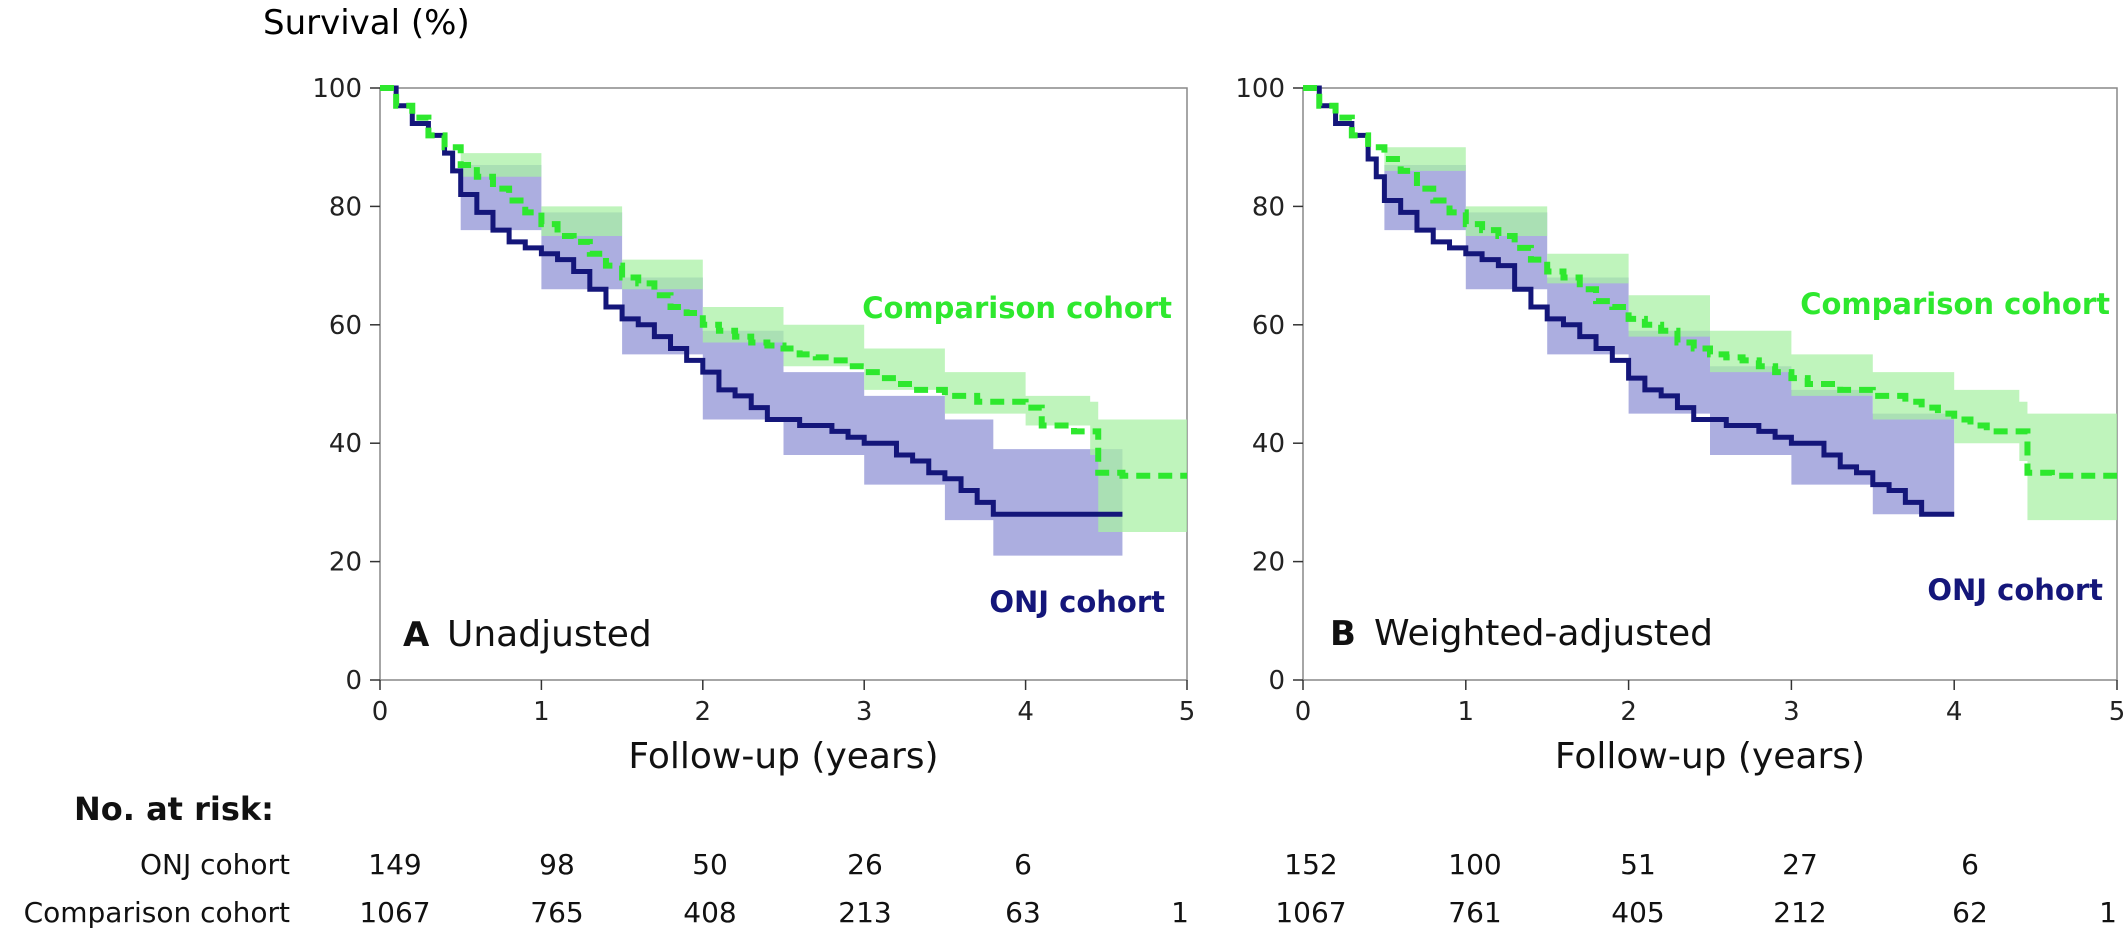 The height and width of the screenshot is (932, 2128). Describe the element at coordinates (1023, 912) in the screenshot. I see `panel-a-risk-comparison-value: 63` at that location.